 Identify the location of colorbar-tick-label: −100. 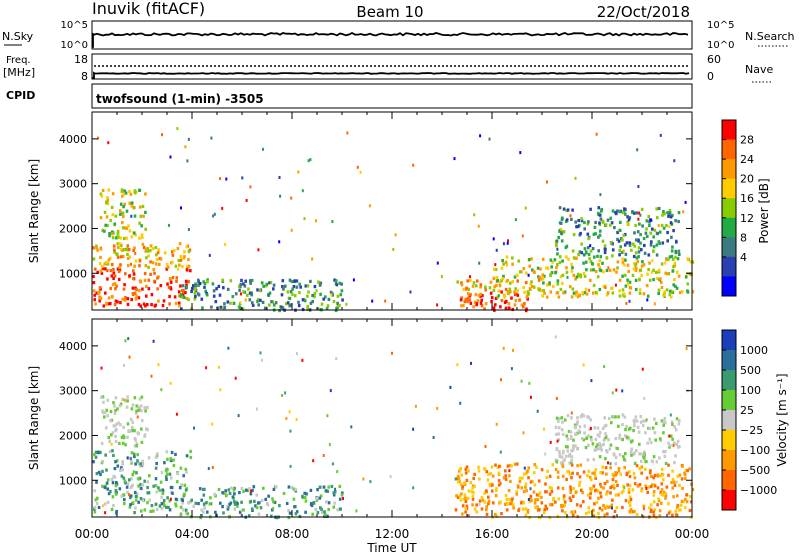
(755, 450).